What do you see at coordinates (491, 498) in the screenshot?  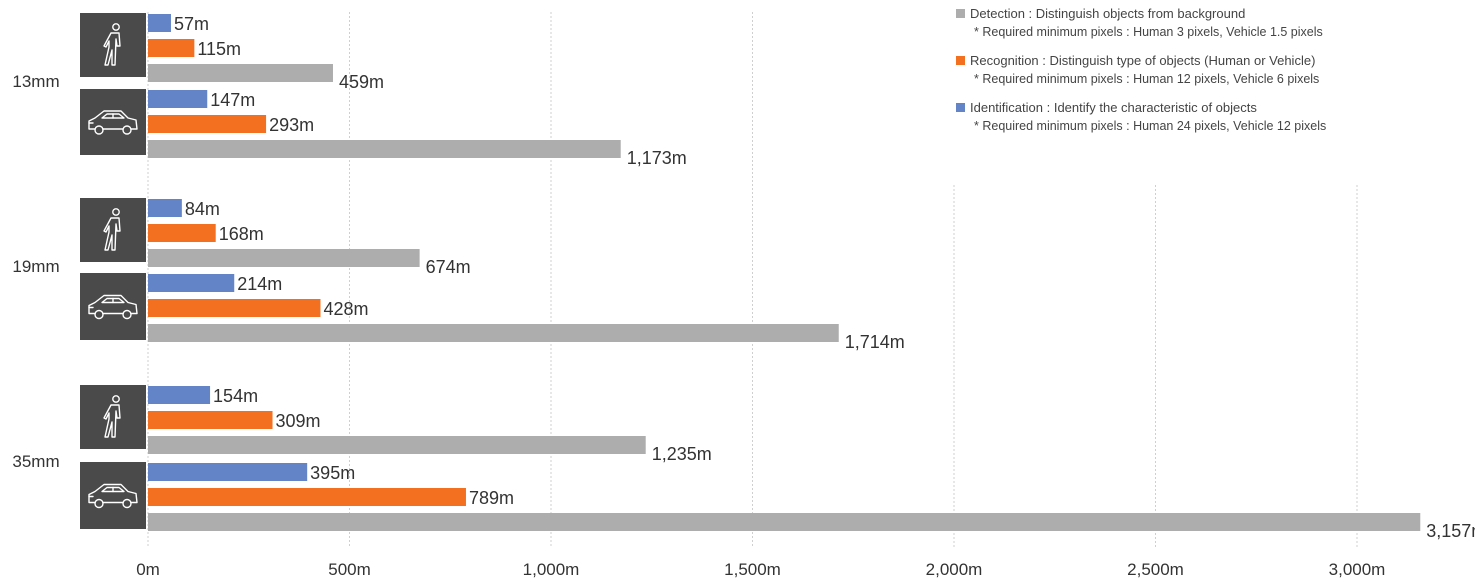 I see `bar-label-recognition: 789m` at bounding box center [491, 498].